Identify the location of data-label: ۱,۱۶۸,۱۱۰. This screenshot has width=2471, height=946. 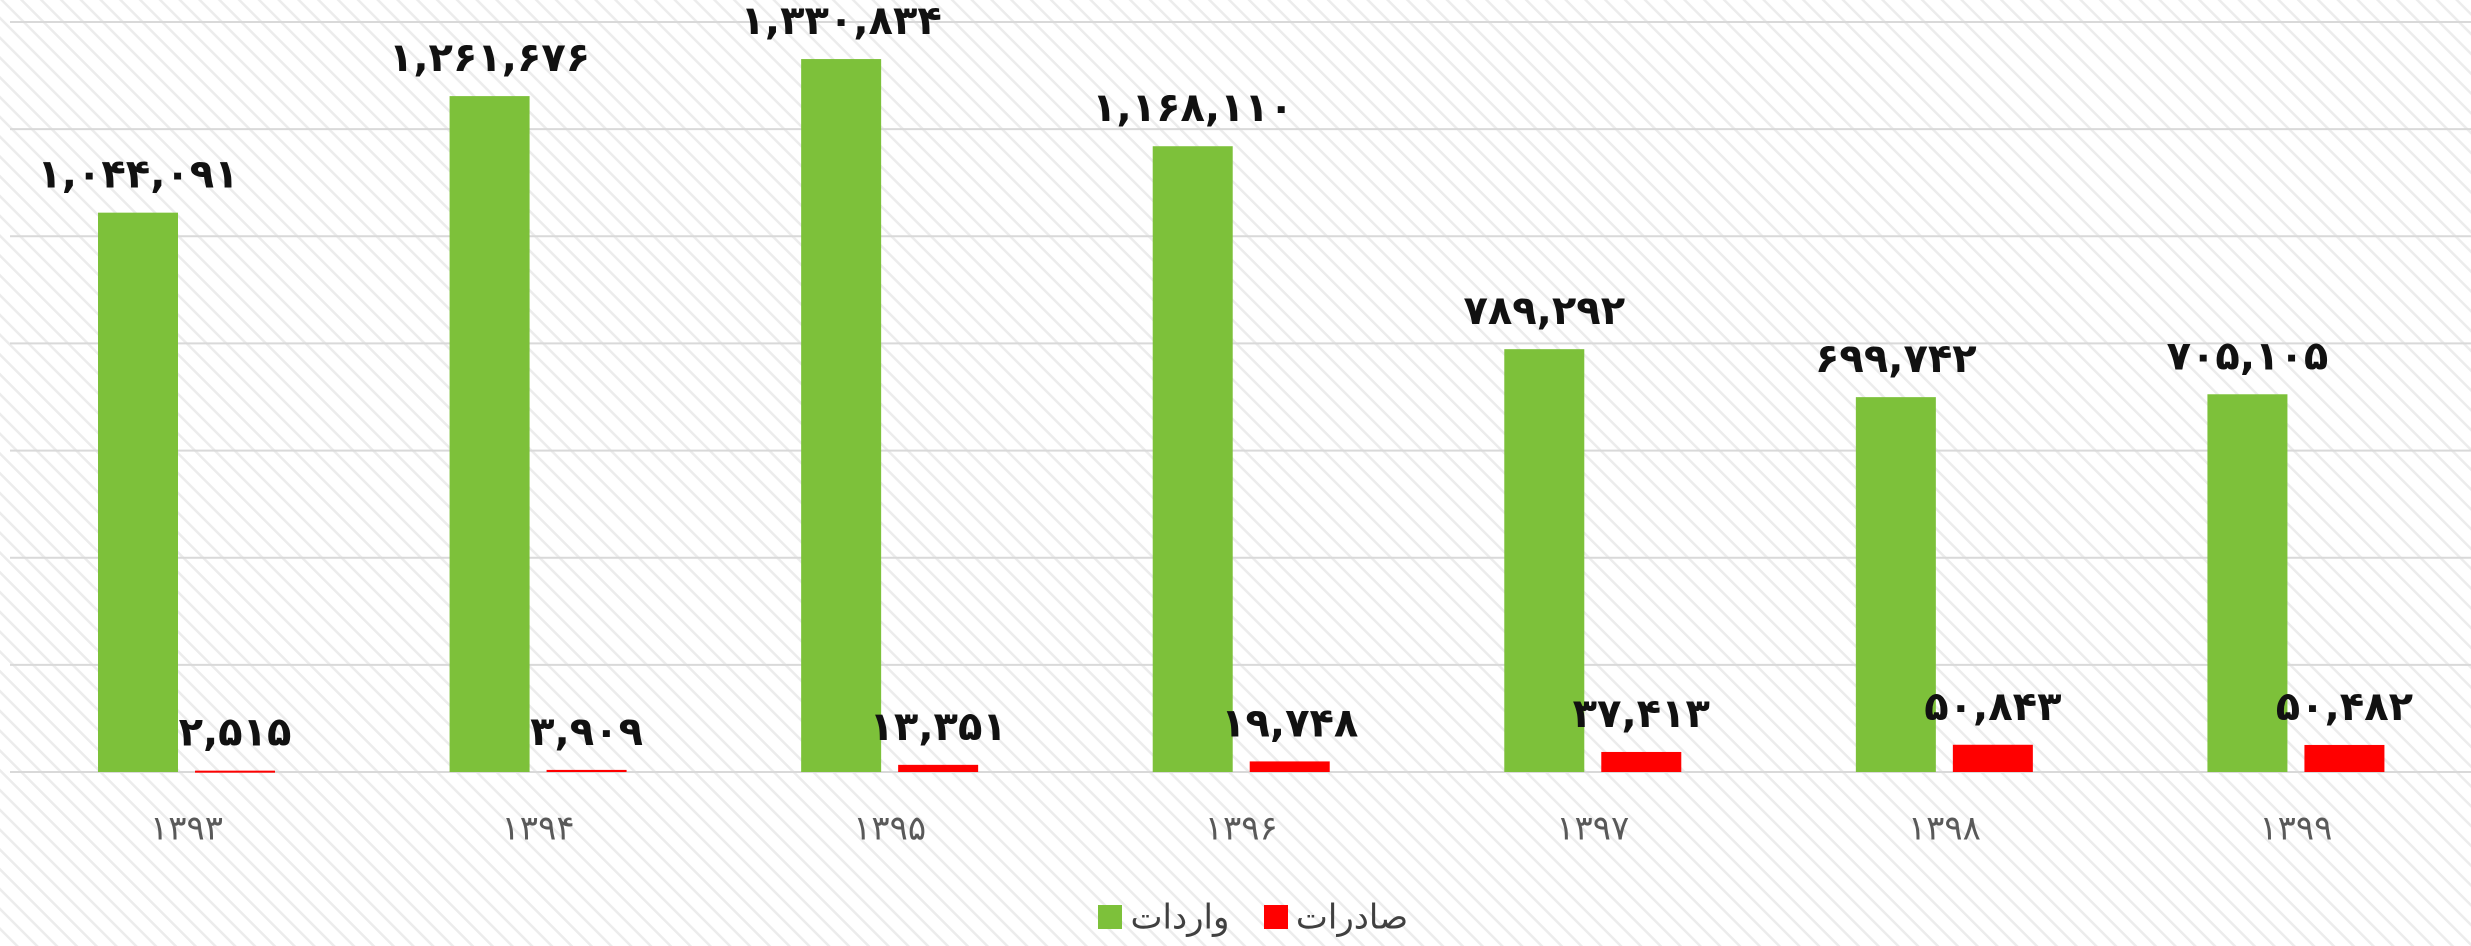
(1192, 108).